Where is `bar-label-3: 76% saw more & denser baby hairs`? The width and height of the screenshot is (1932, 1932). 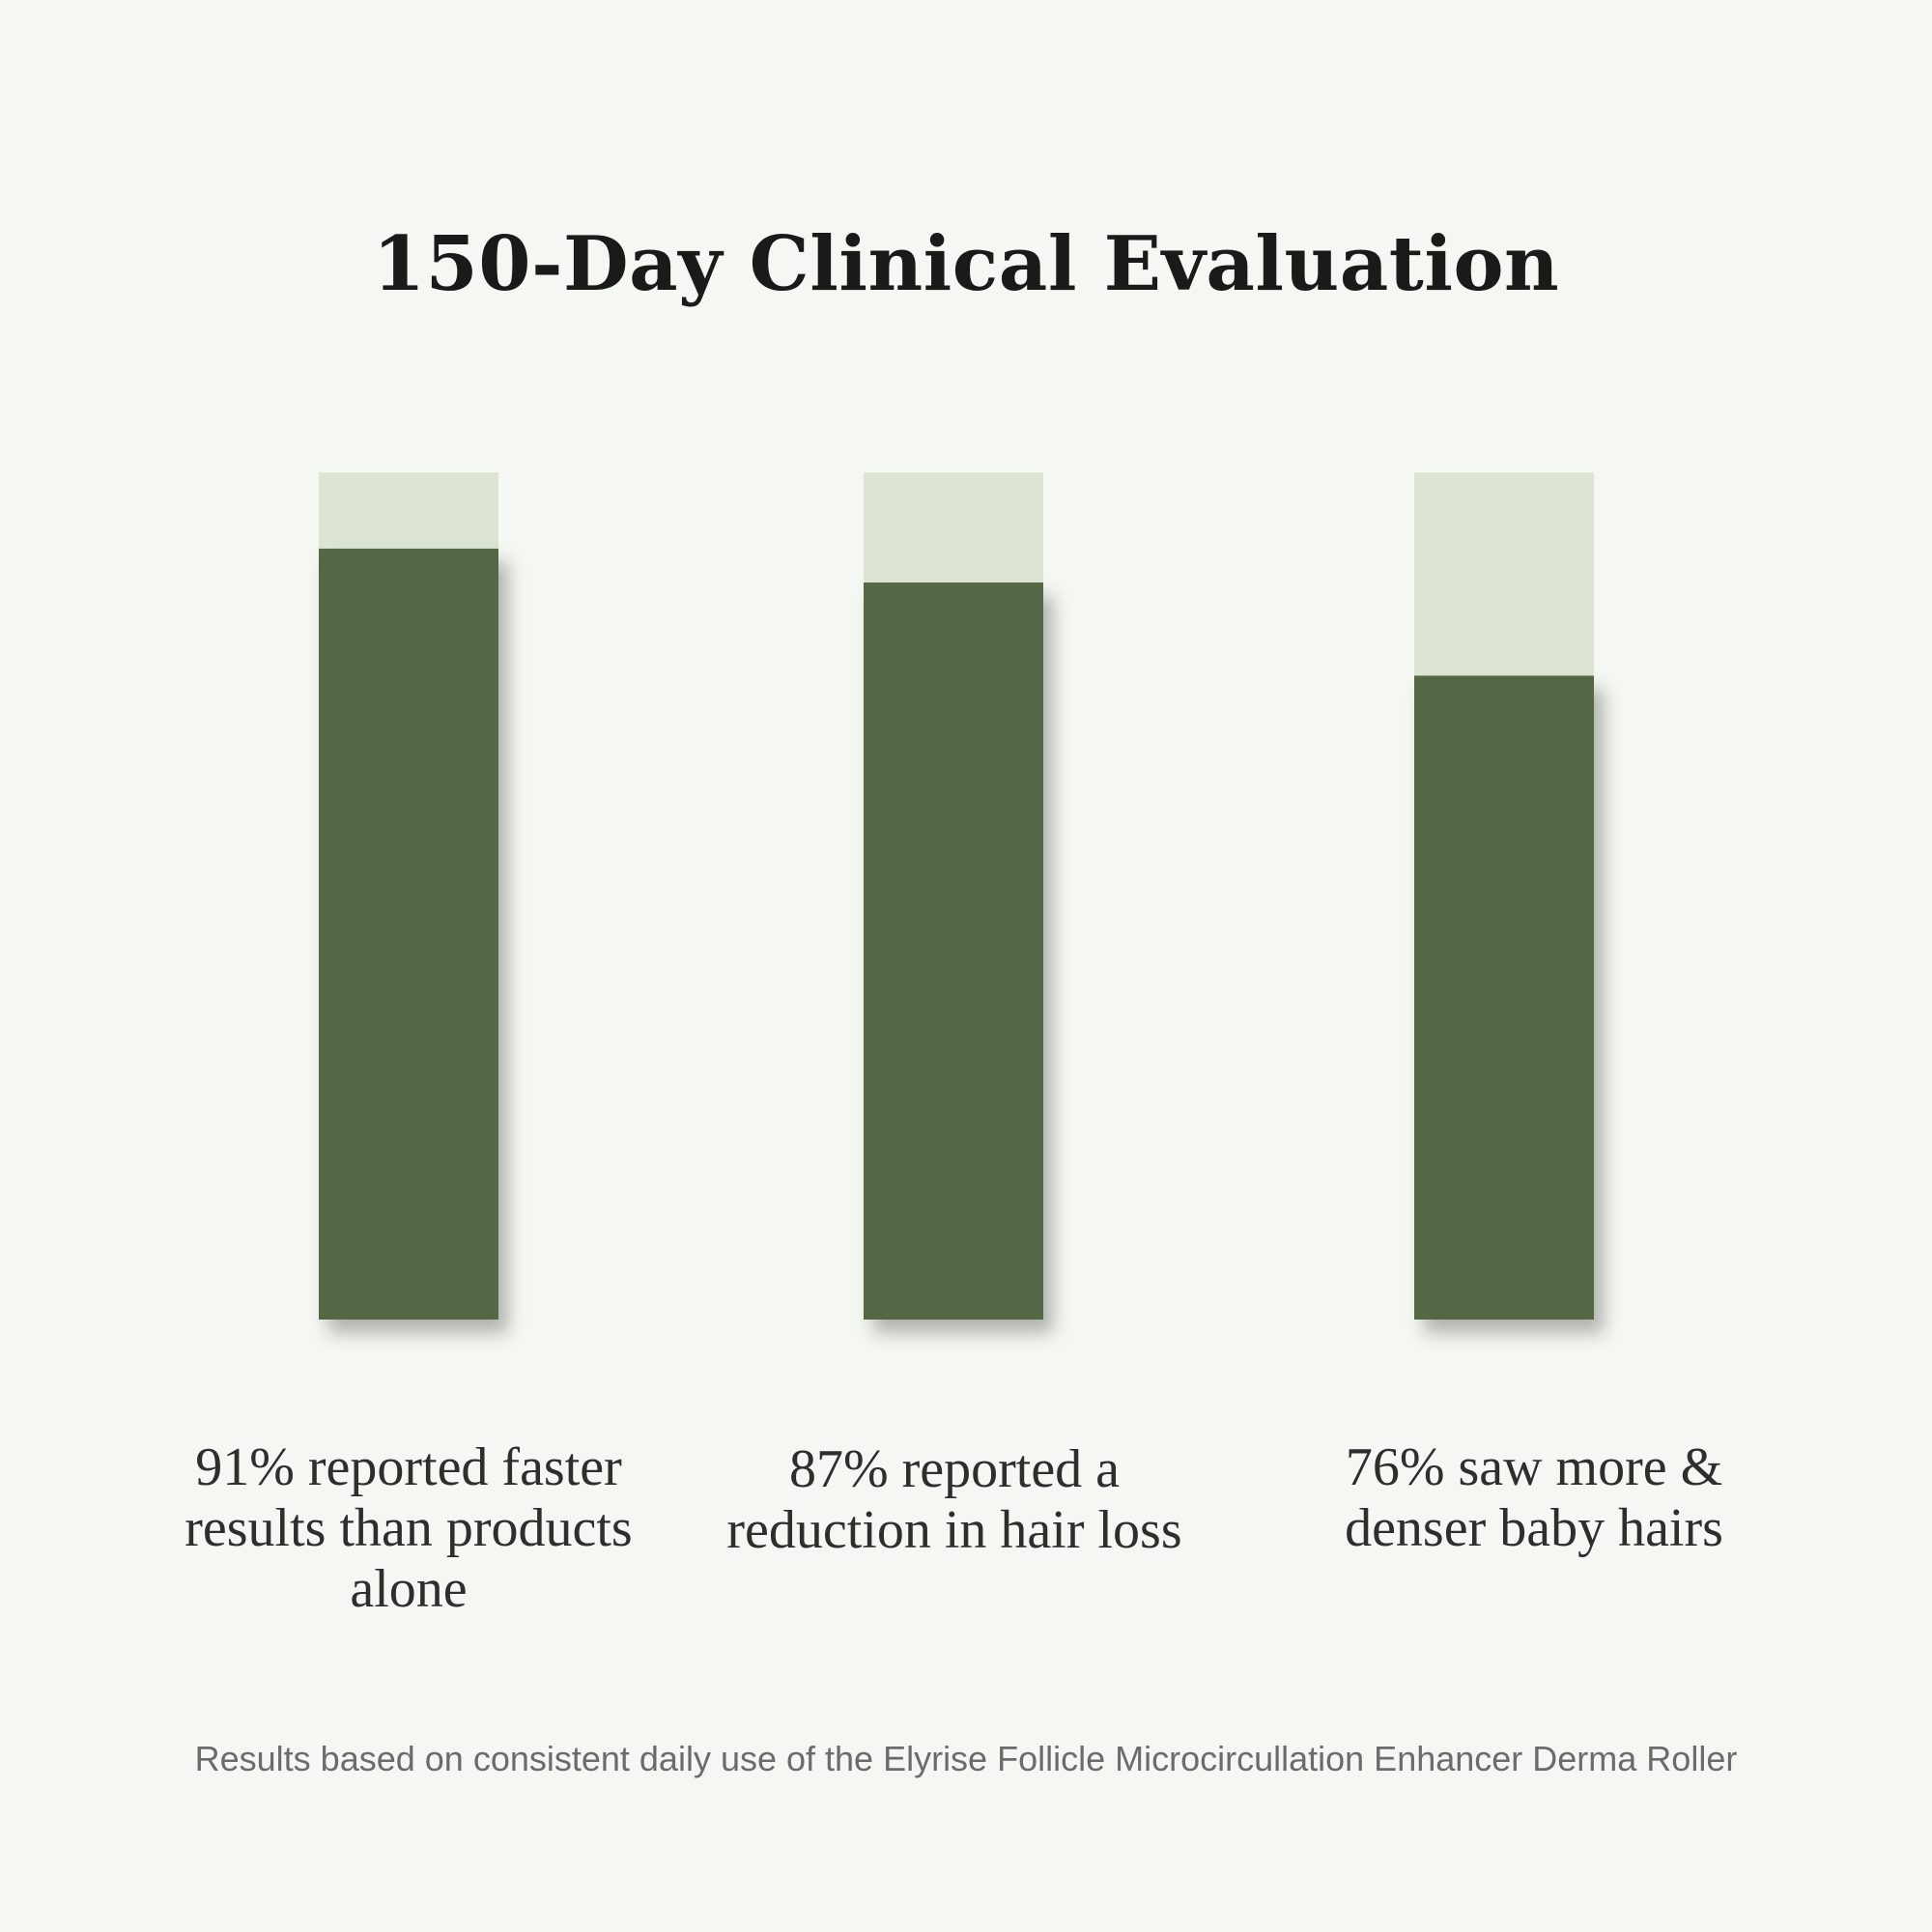
bar-label-3: 76% saw more & denser baby hairs is located at coordinates (1534, 1497).